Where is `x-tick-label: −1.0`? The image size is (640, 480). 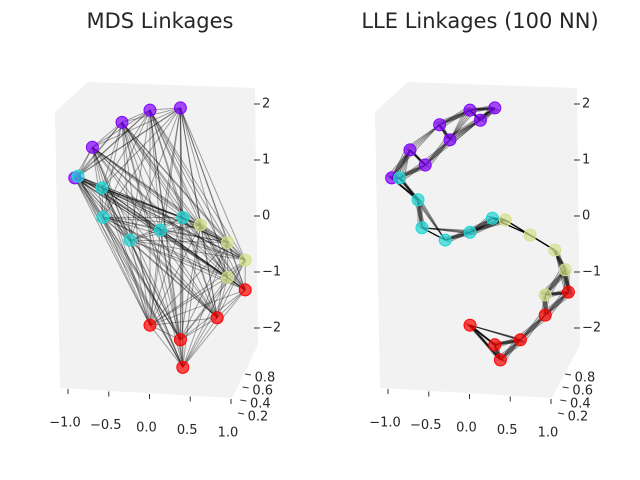 x-tick-label: −1.0 is located at coordinates (65, 423).